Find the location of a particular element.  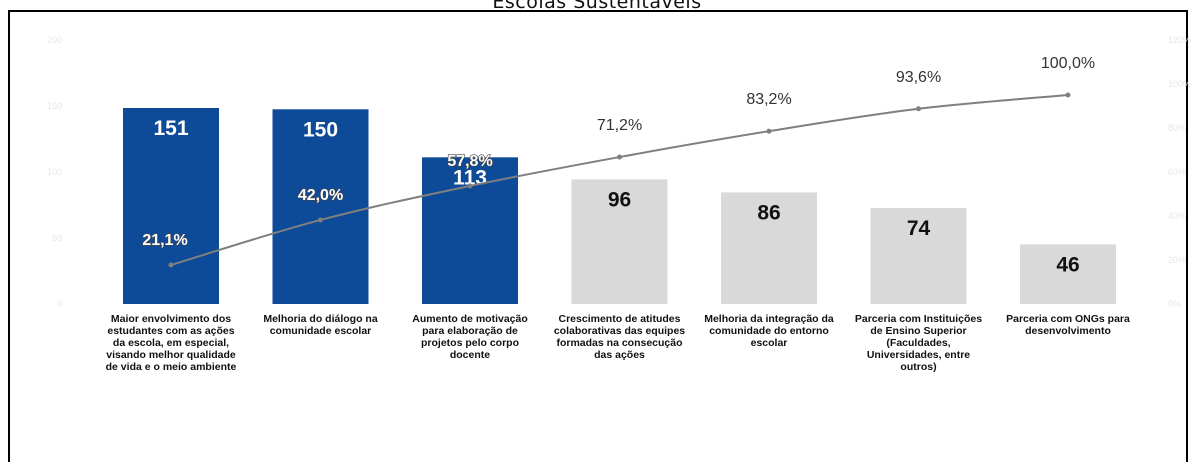

category-label-line: colaborativas das equipes is located at coordinates (619, 331).